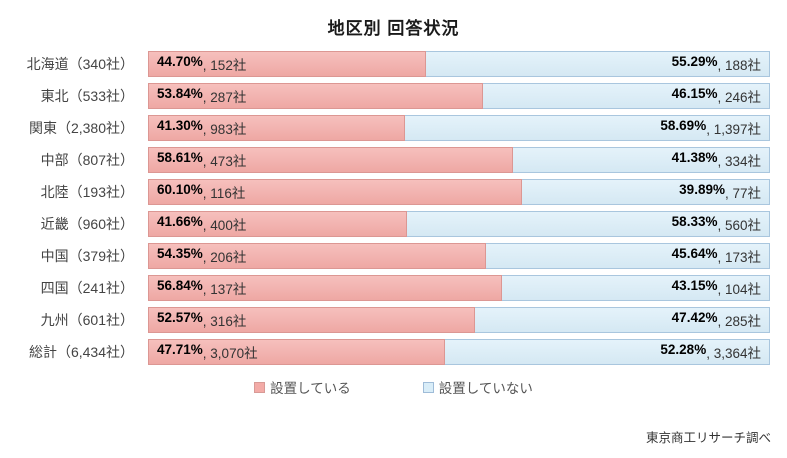 This screenshot has height=458, width=787. Describe the element at coordinates (180, 349) in the screenshot. I see `segment-percent: 47.71%` at that location.